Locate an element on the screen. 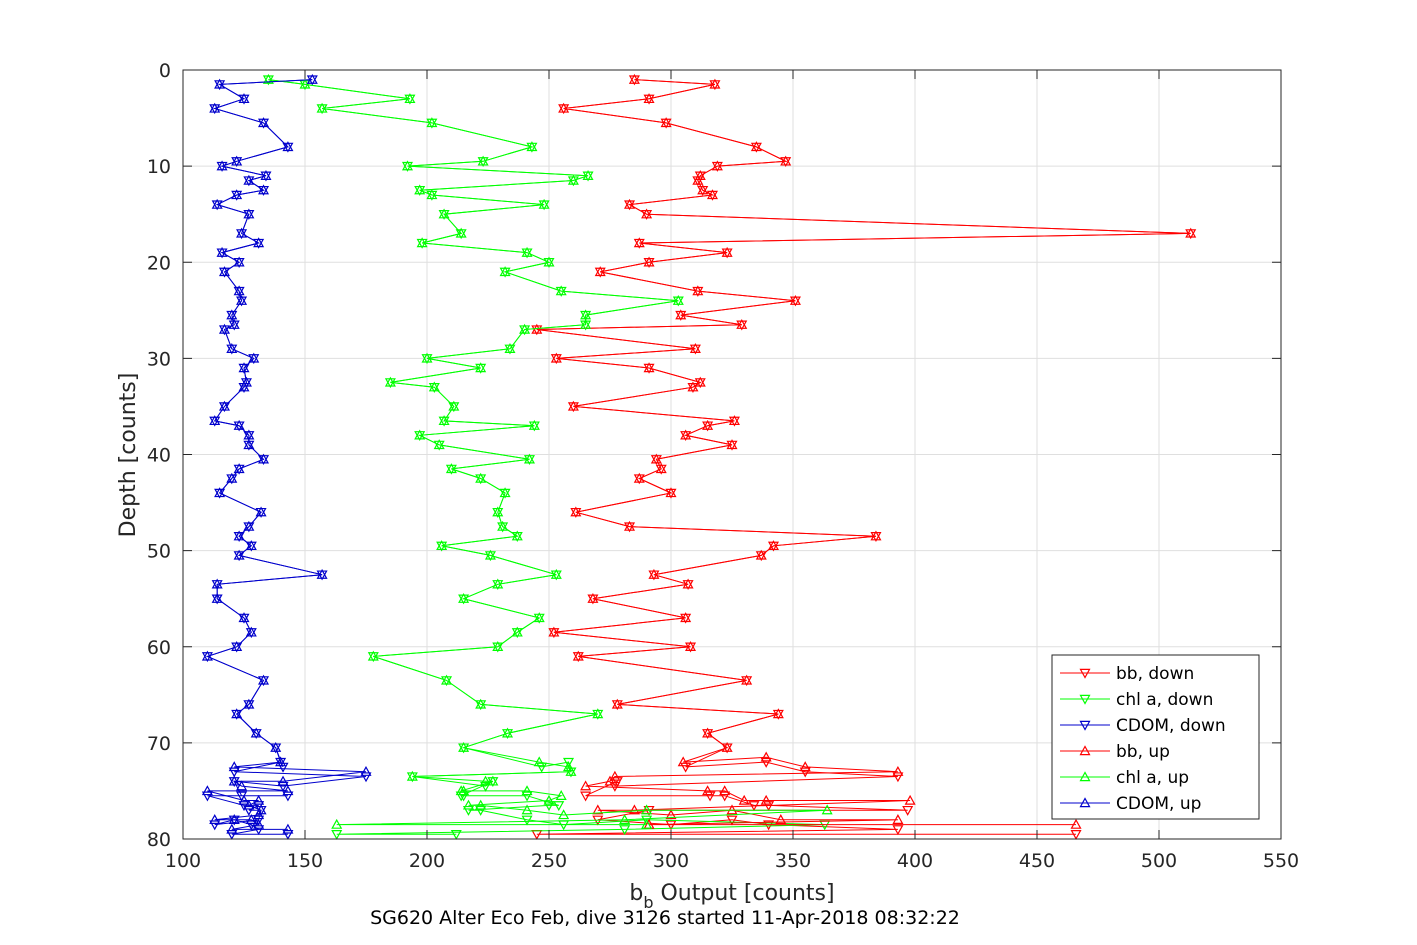 The height and width of the screenshot is (945, 1417). x-tick-label: 200 is located at coordinates (427, 861).